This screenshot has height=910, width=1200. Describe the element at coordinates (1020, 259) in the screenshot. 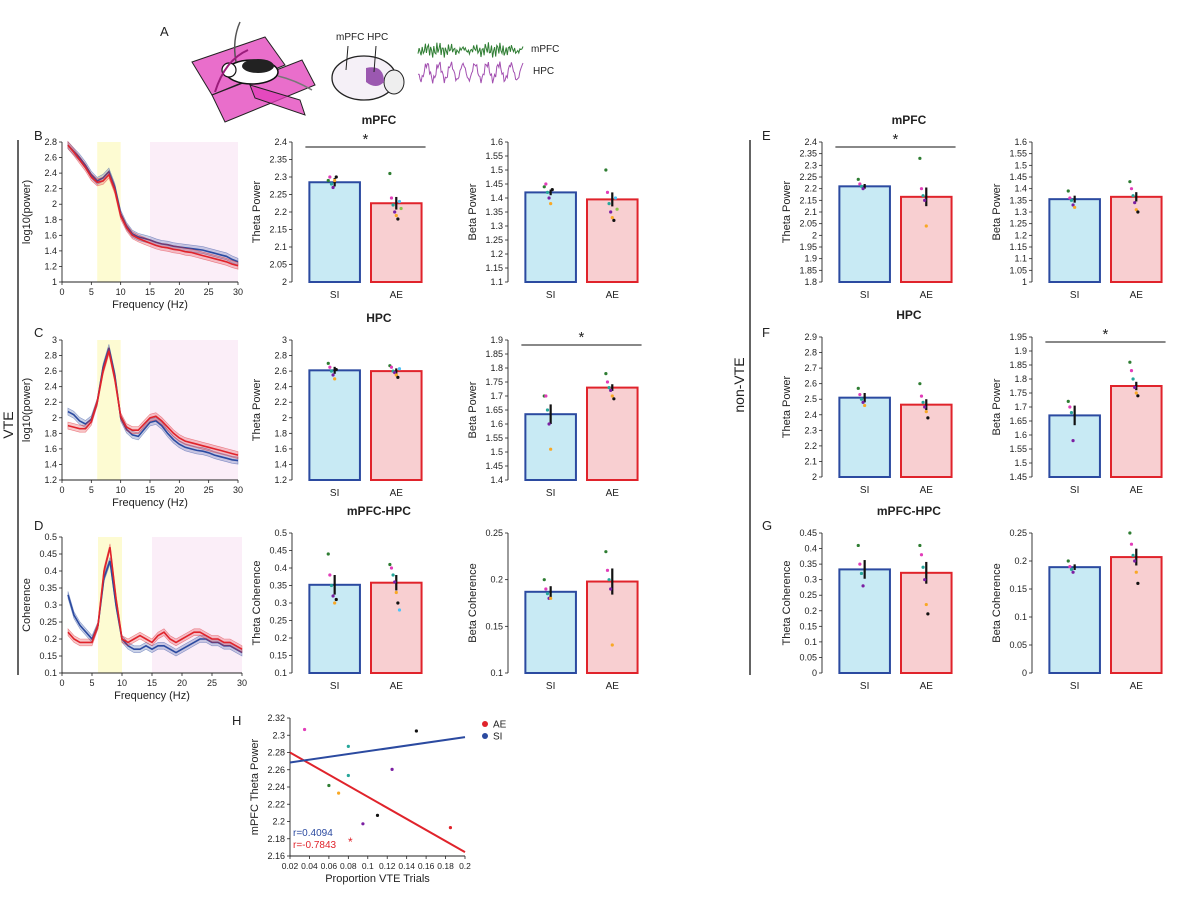

I see `y-tick-label: 1.1` at that location.